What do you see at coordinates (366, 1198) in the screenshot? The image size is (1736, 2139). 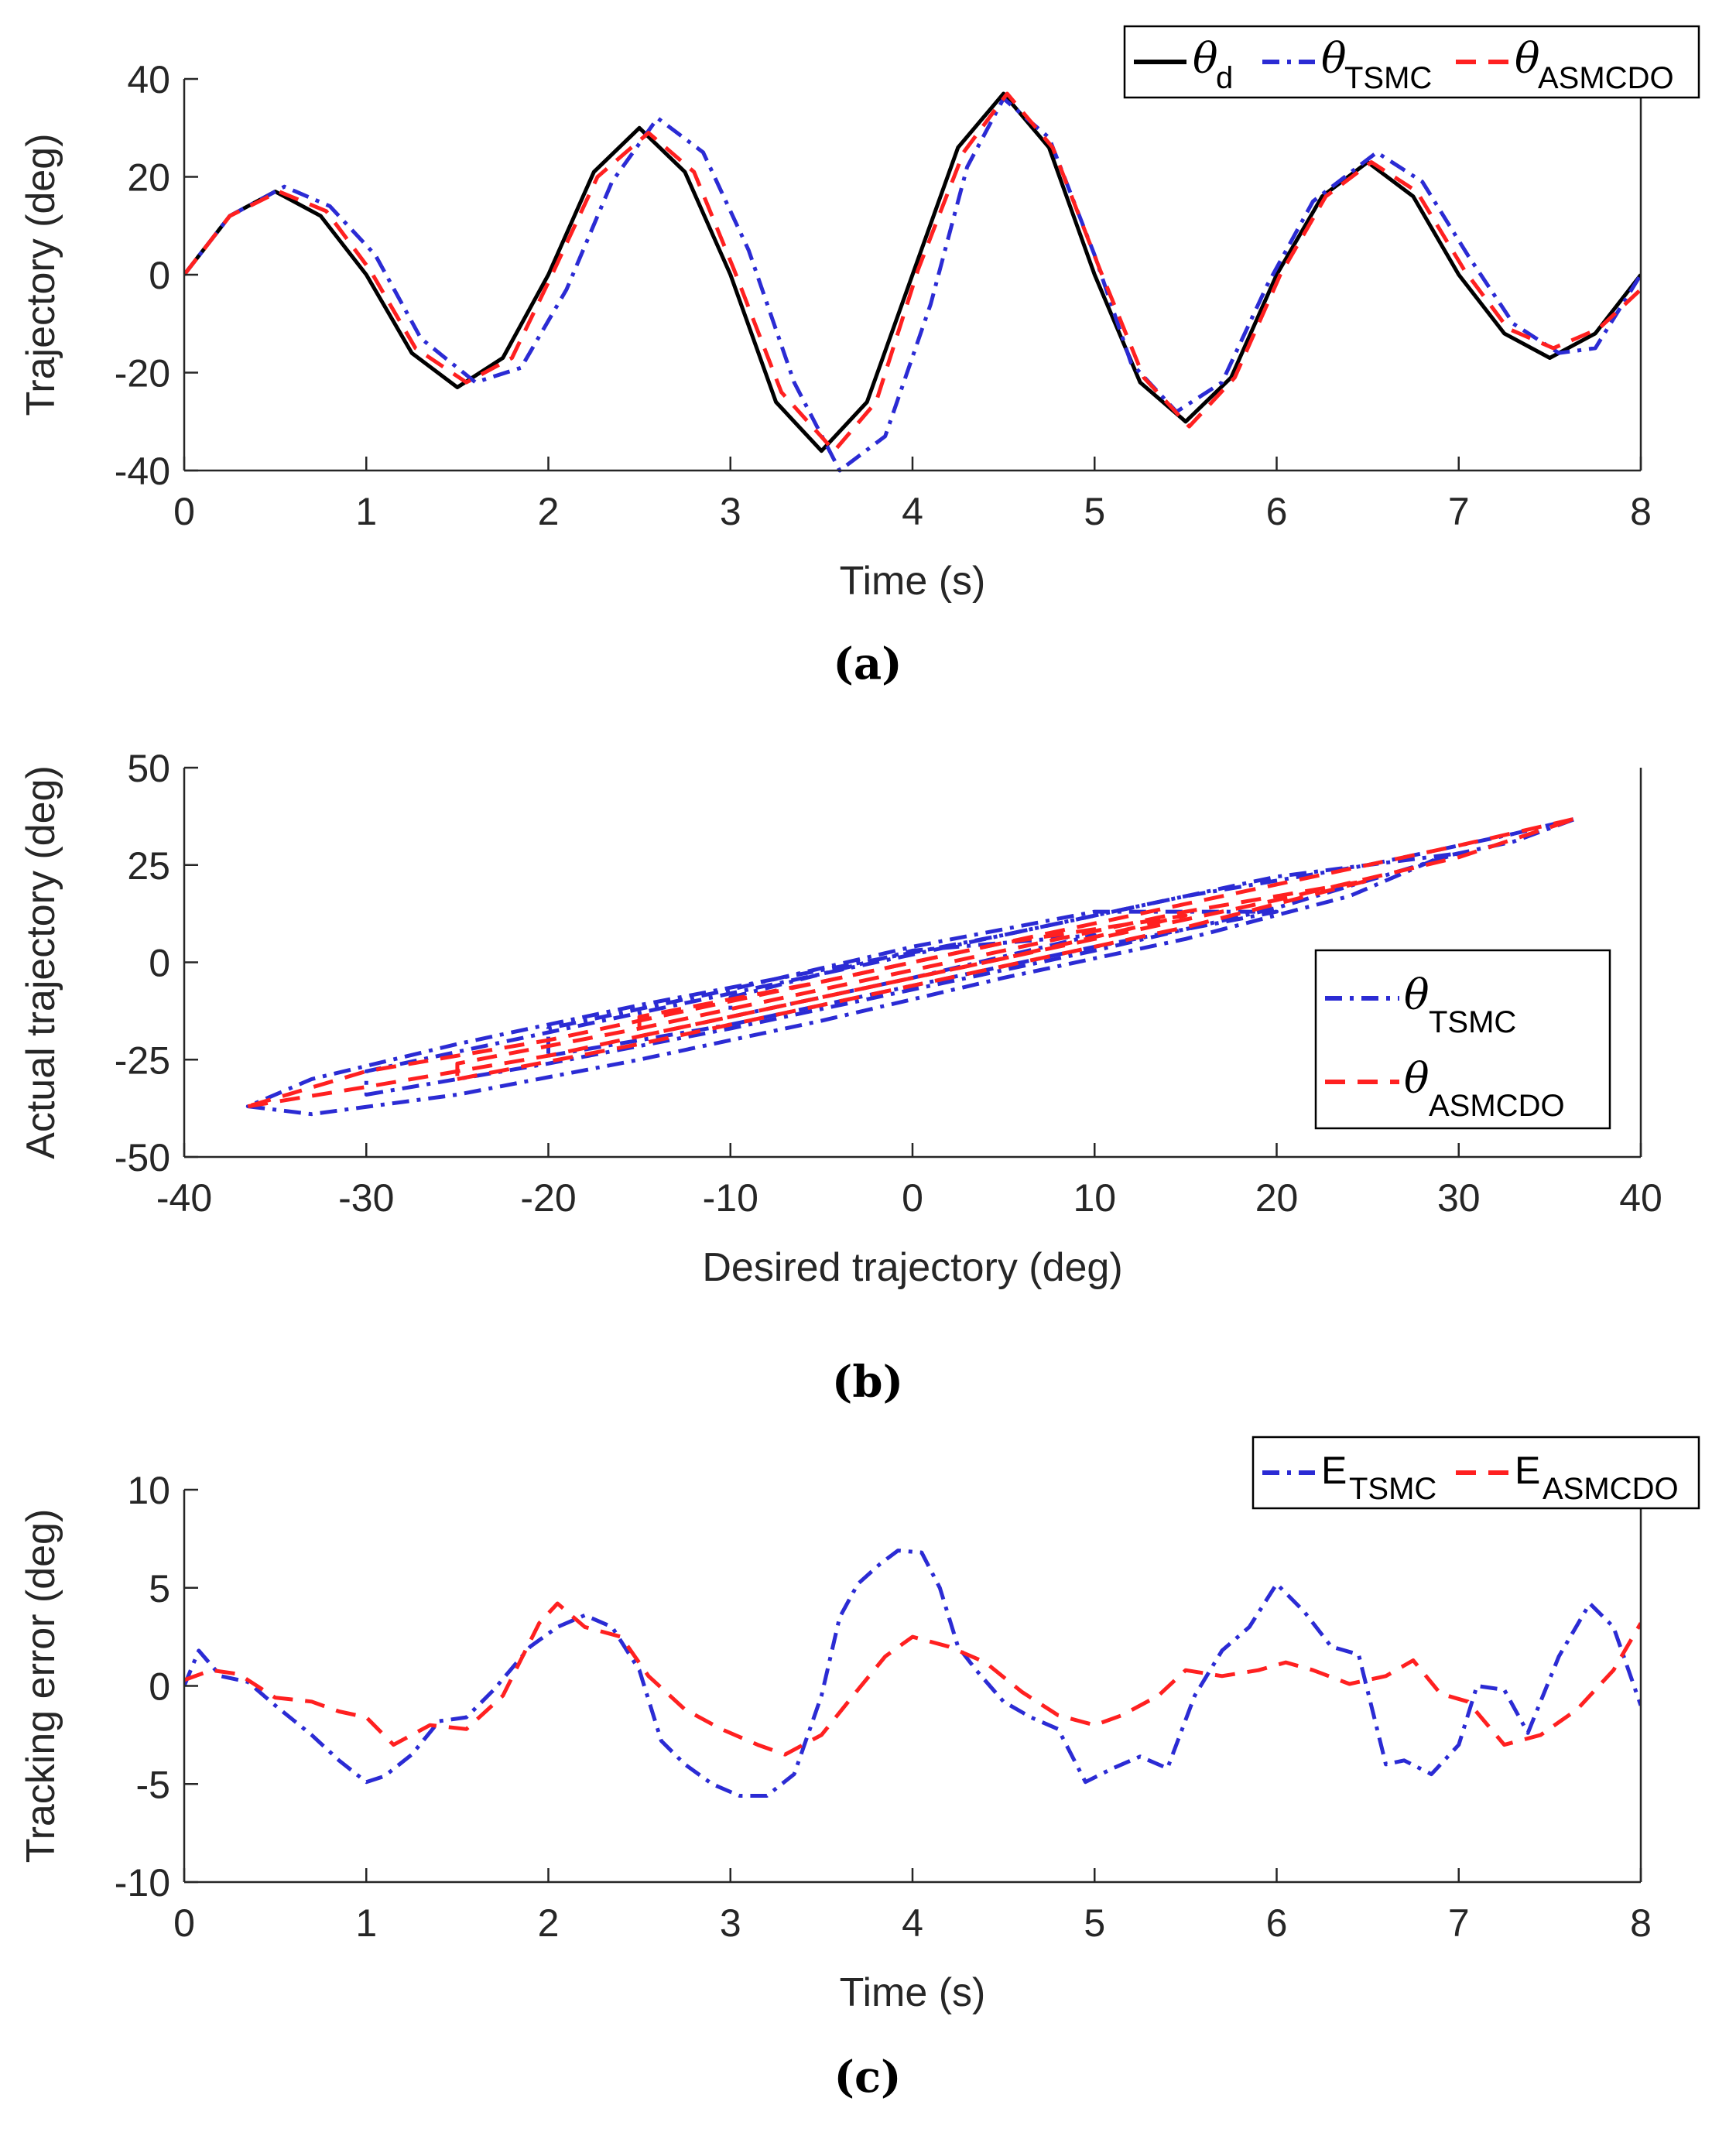 I see `x-tick-label: -30` at bounding box center [366, 1198].